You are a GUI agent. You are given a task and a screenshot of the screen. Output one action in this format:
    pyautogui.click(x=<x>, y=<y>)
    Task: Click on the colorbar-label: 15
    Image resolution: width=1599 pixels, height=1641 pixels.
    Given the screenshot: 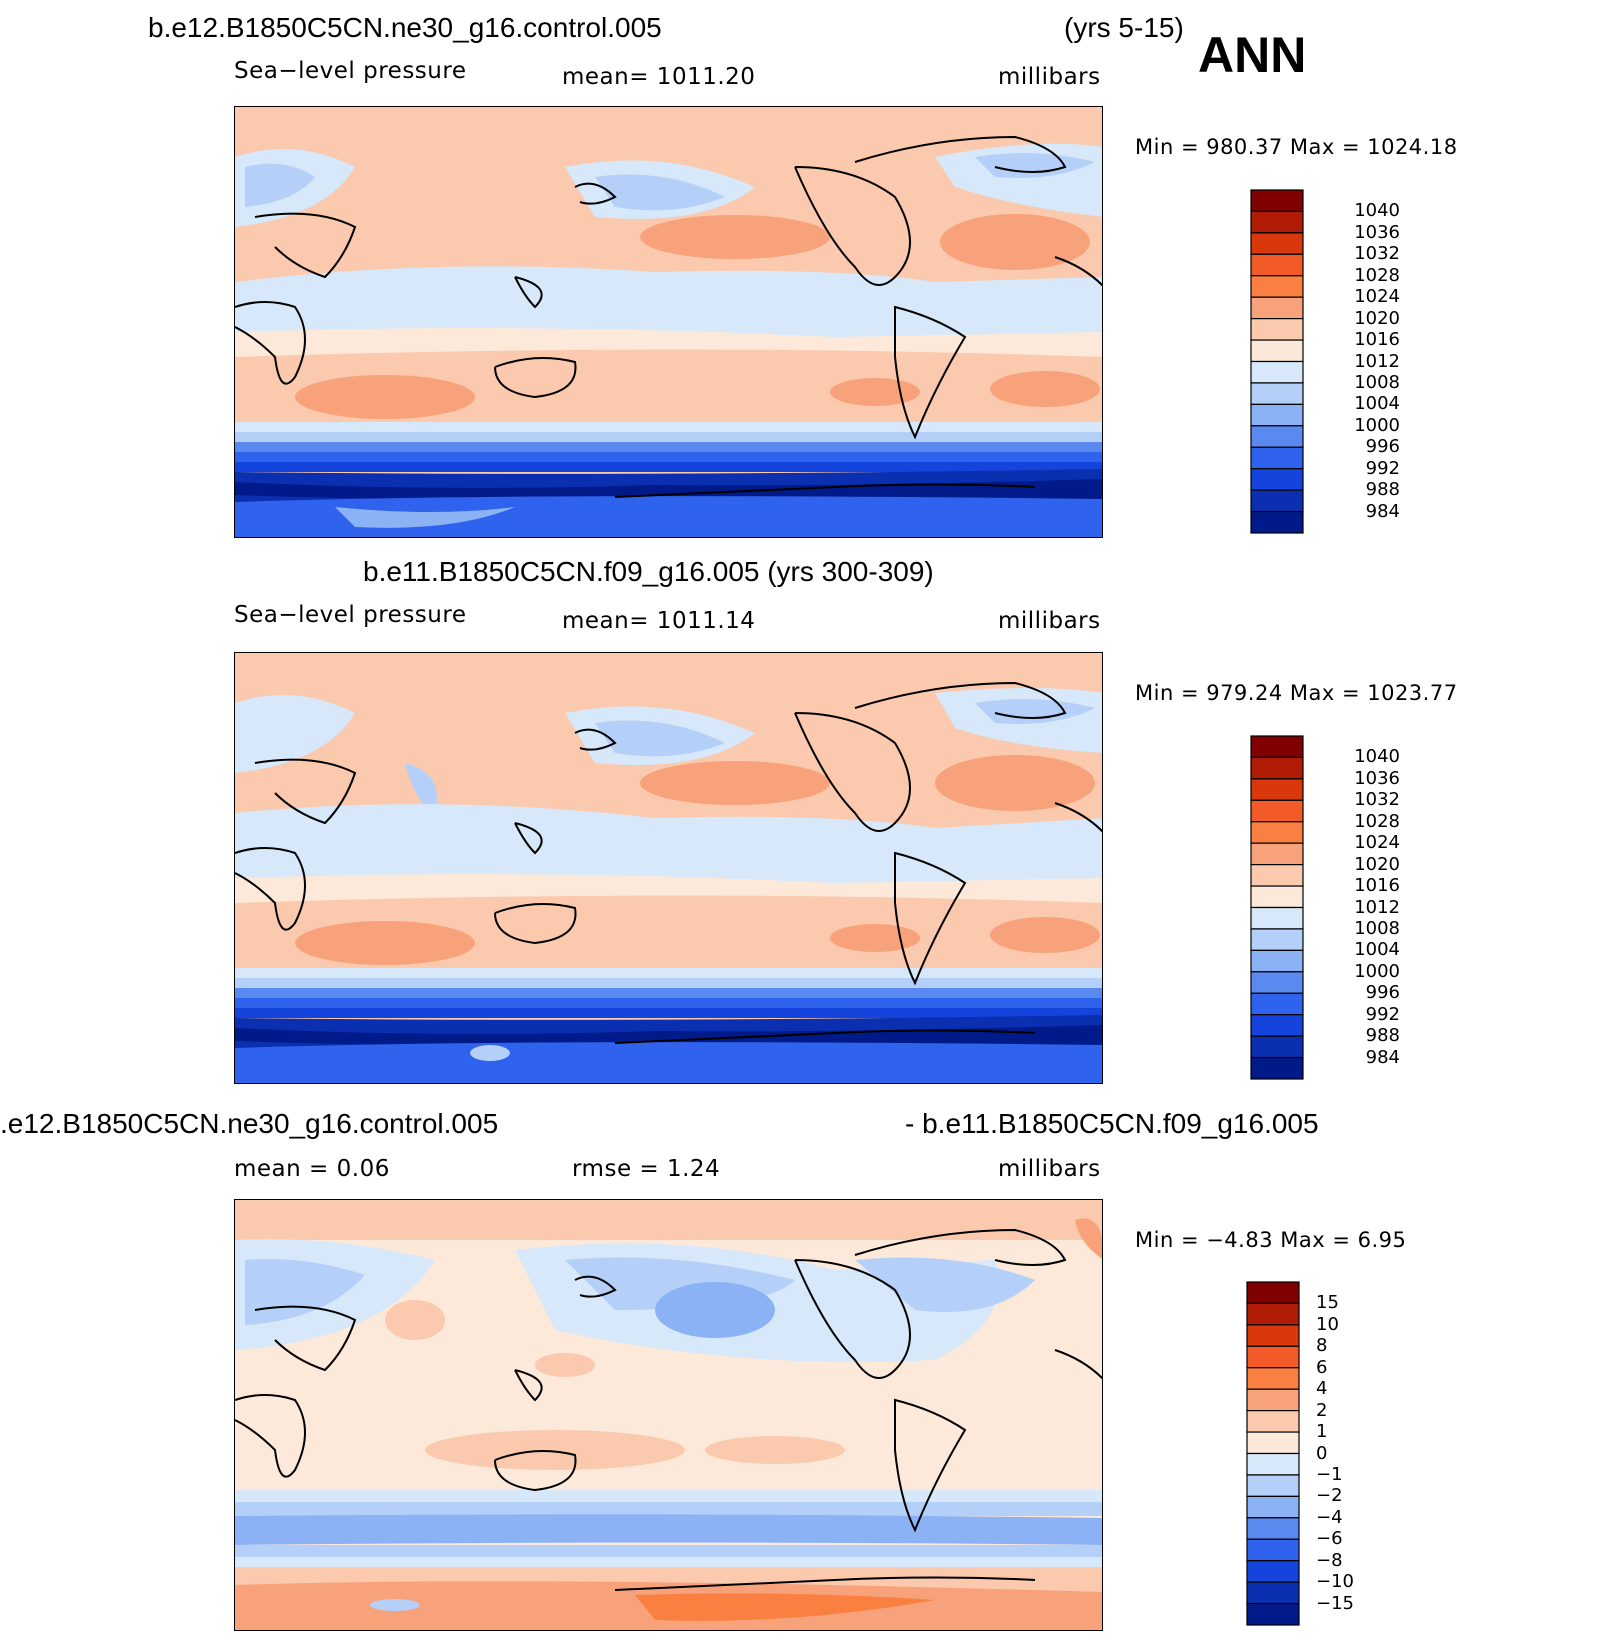 What is the action you would take?
    pyautogui.click(x=1327, y=1303)
    